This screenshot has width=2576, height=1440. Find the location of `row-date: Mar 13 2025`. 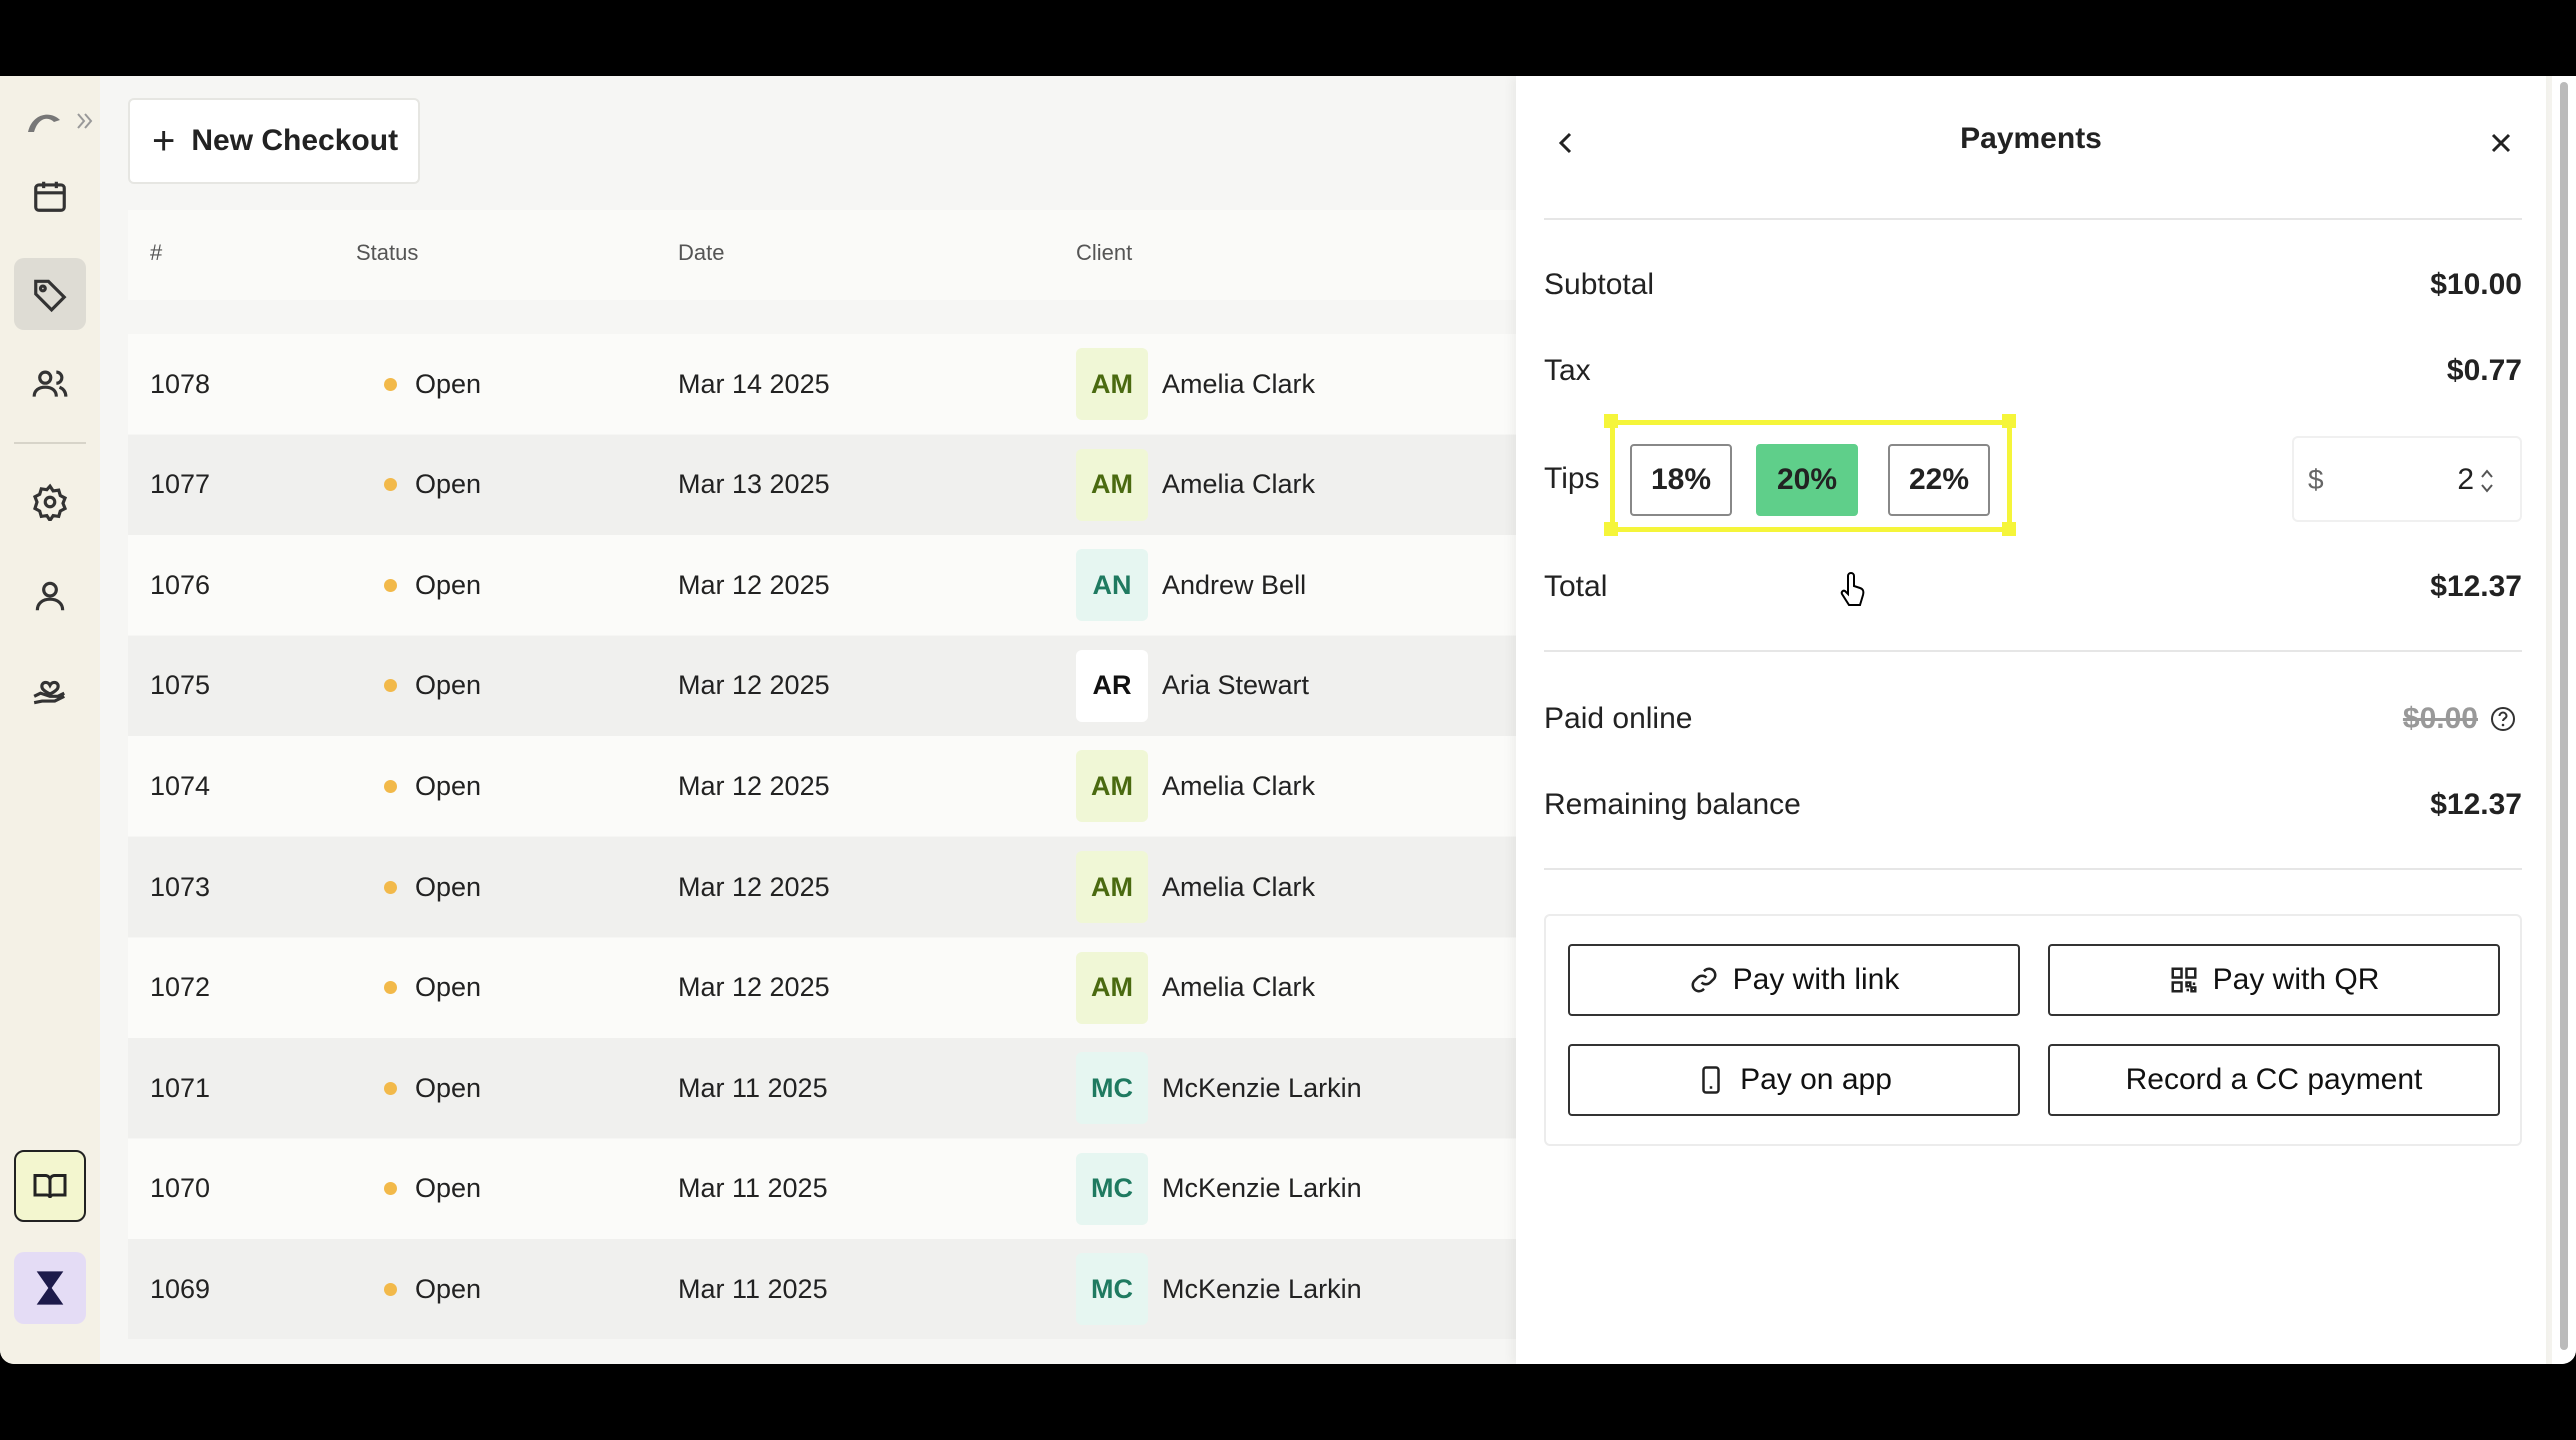

row-date: Mar 13 2025 is located at coordinates (754, 484).